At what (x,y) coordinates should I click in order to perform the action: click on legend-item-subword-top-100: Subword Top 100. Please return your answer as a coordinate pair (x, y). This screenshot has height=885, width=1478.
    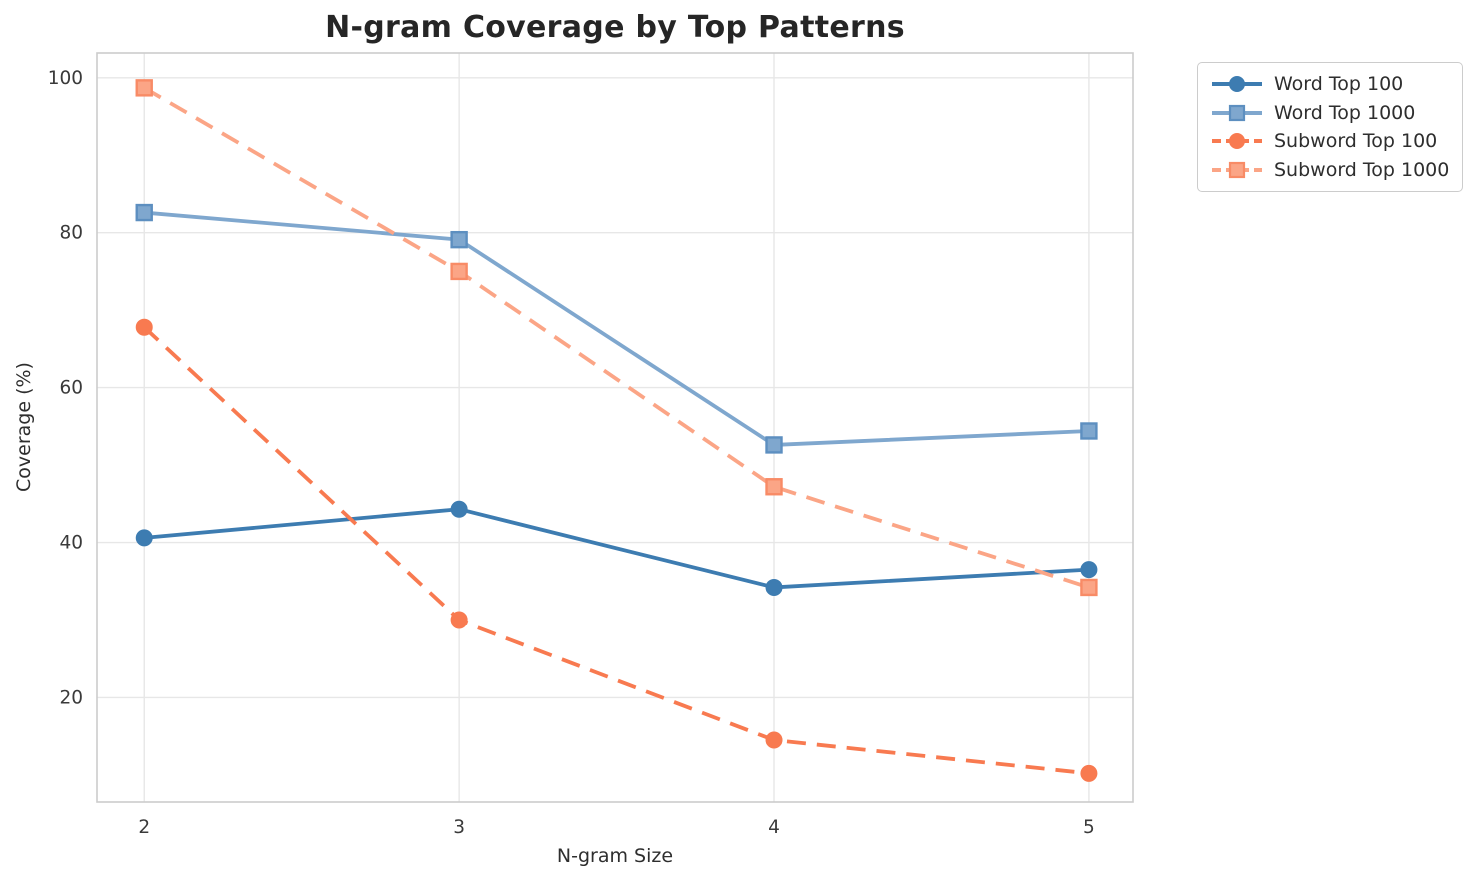
    Looking at the image, I should click on (1330, 141).